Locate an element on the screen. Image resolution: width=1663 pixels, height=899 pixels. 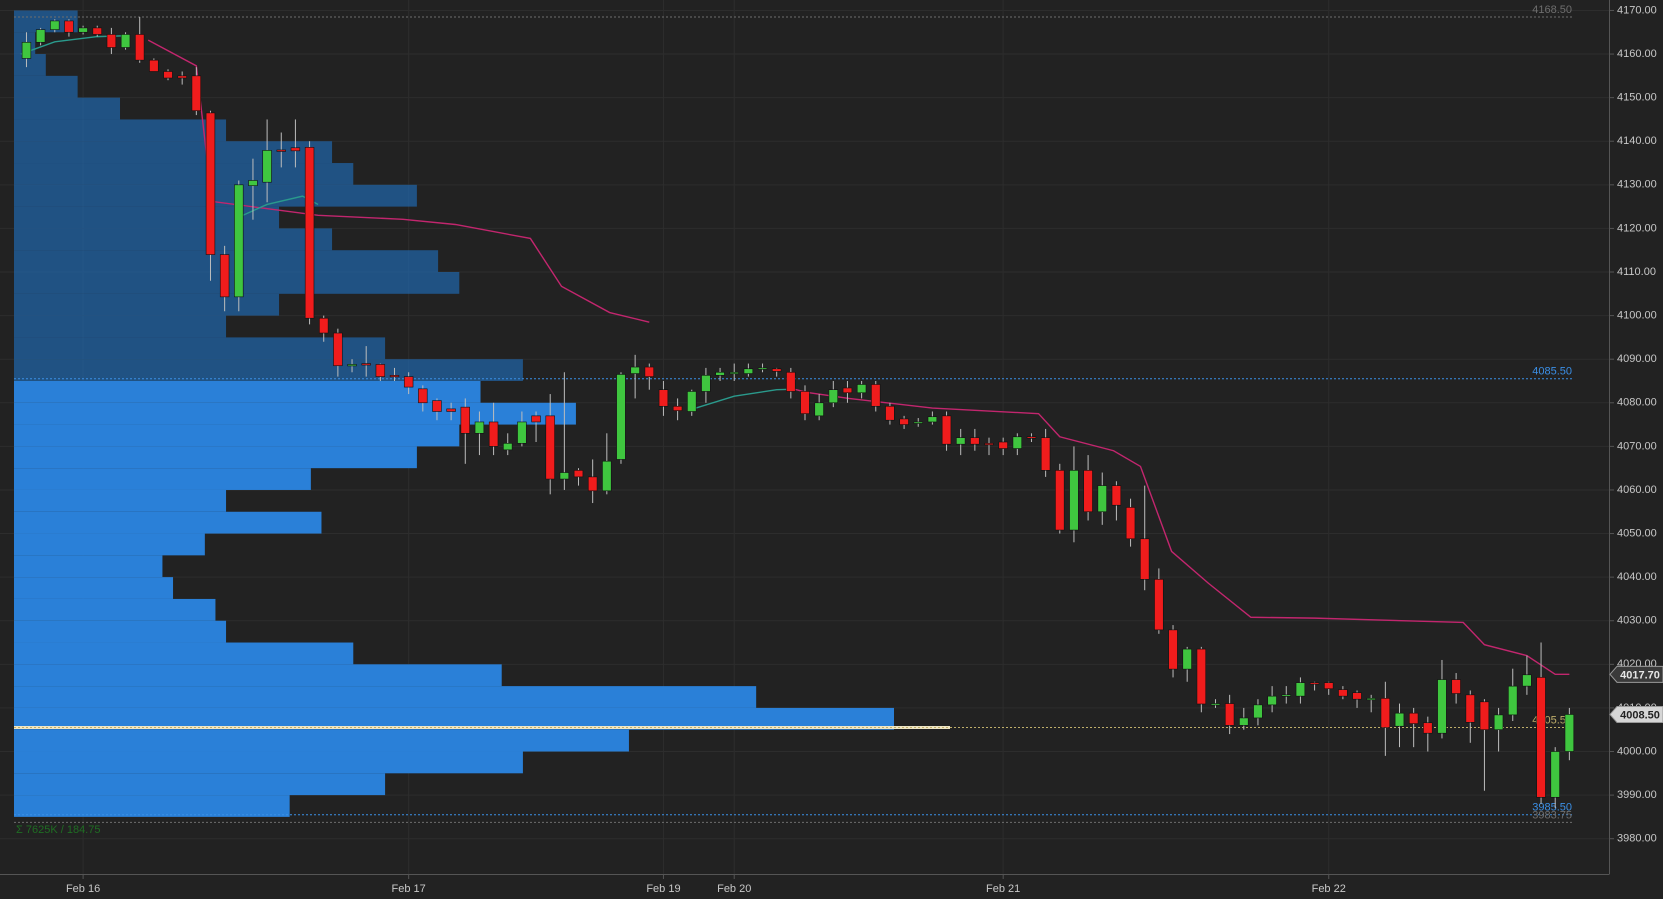
x-tick-label: Feb 16 is located at coordinates (83, 889).